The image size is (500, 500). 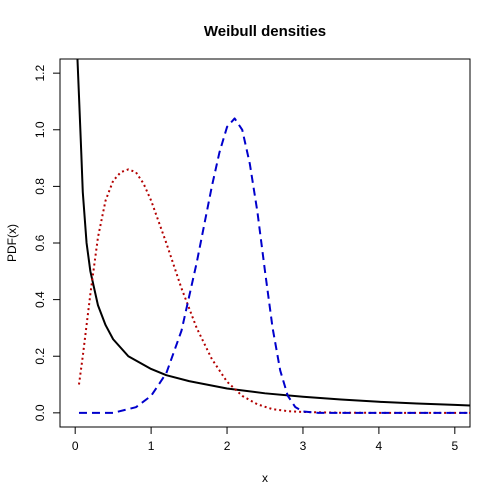 I want to click on y-tick-label: 0.2, so click(x=40, y=356).